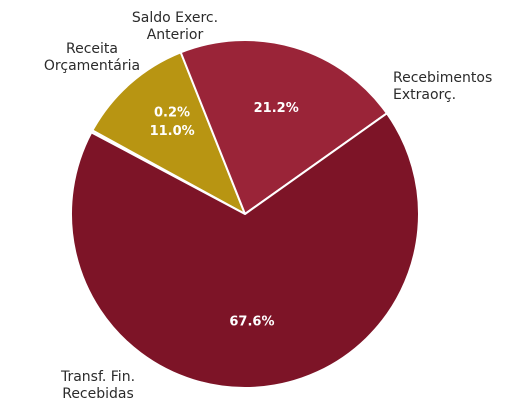 The width and height of the screenshot is (529, 405). I want to click on pie-category-label-receita-orcamentaria: Receita Orçamentária, so click(92, 57).